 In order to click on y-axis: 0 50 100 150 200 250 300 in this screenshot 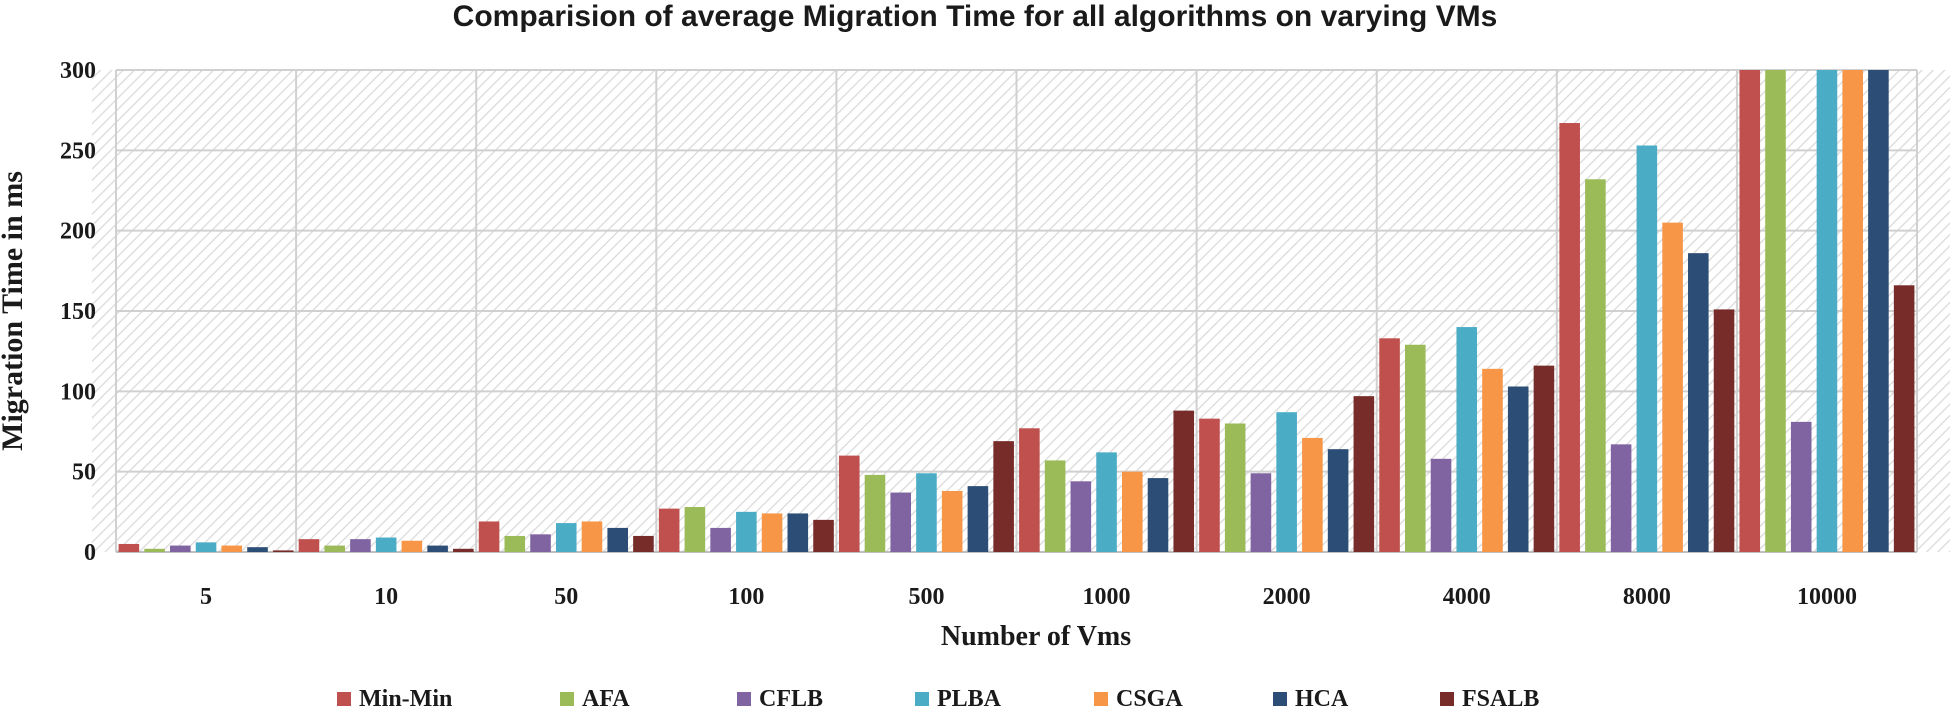, I will do `click(78, 312)`.